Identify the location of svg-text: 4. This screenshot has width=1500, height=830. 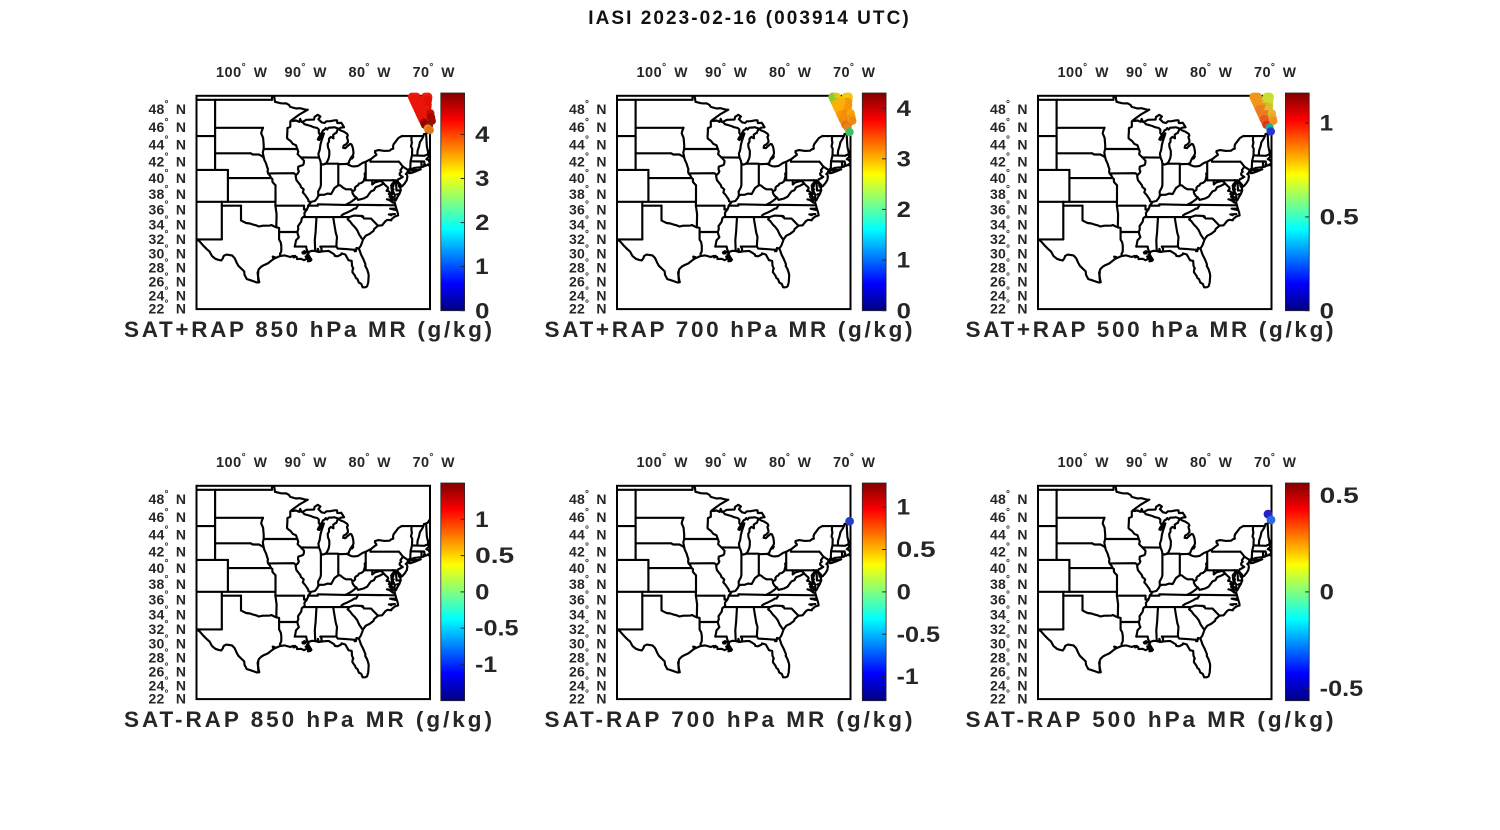
(904, 108).